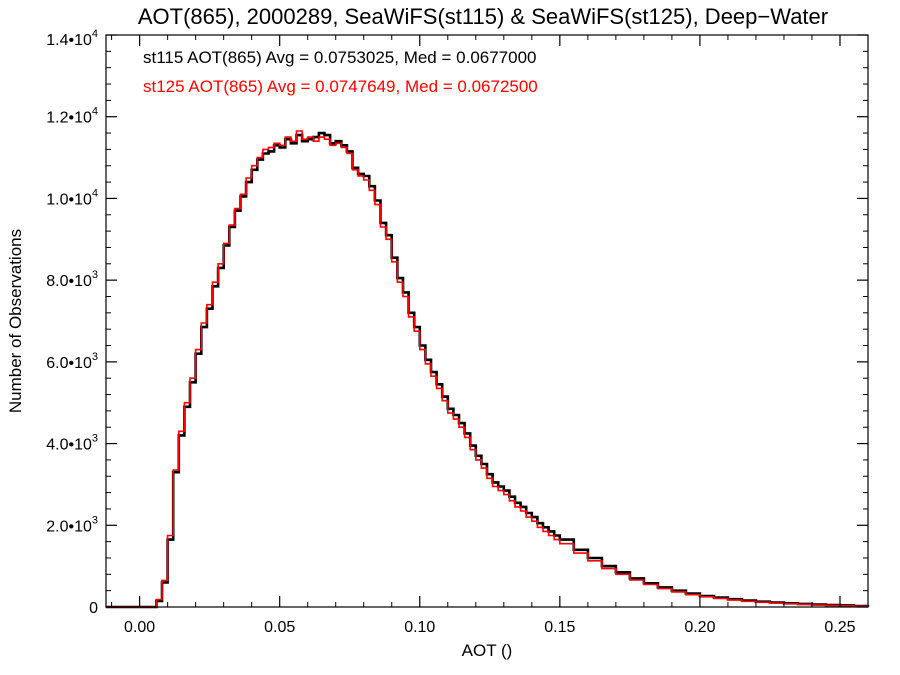 This screenshot has width=900, height=675. What do you see at coordinates (559, 627) in the screenshot?
I see `x-tick-label: 0.15` at bounding box center [559, 627].